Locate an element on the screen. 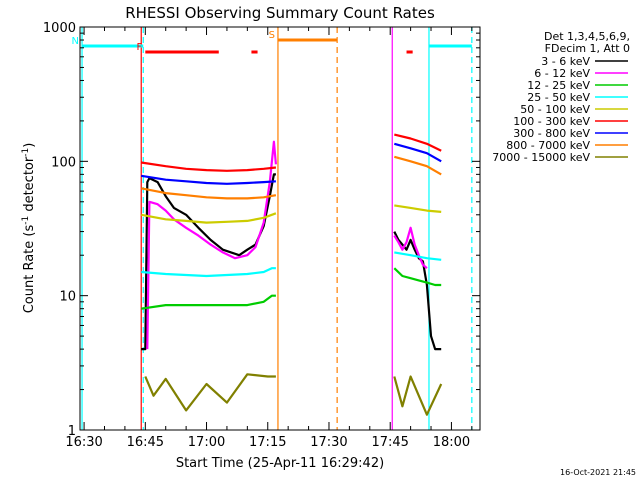  y-axis-label: Count Rate (s-1 detector-1) is located at coordinates (29, 228).